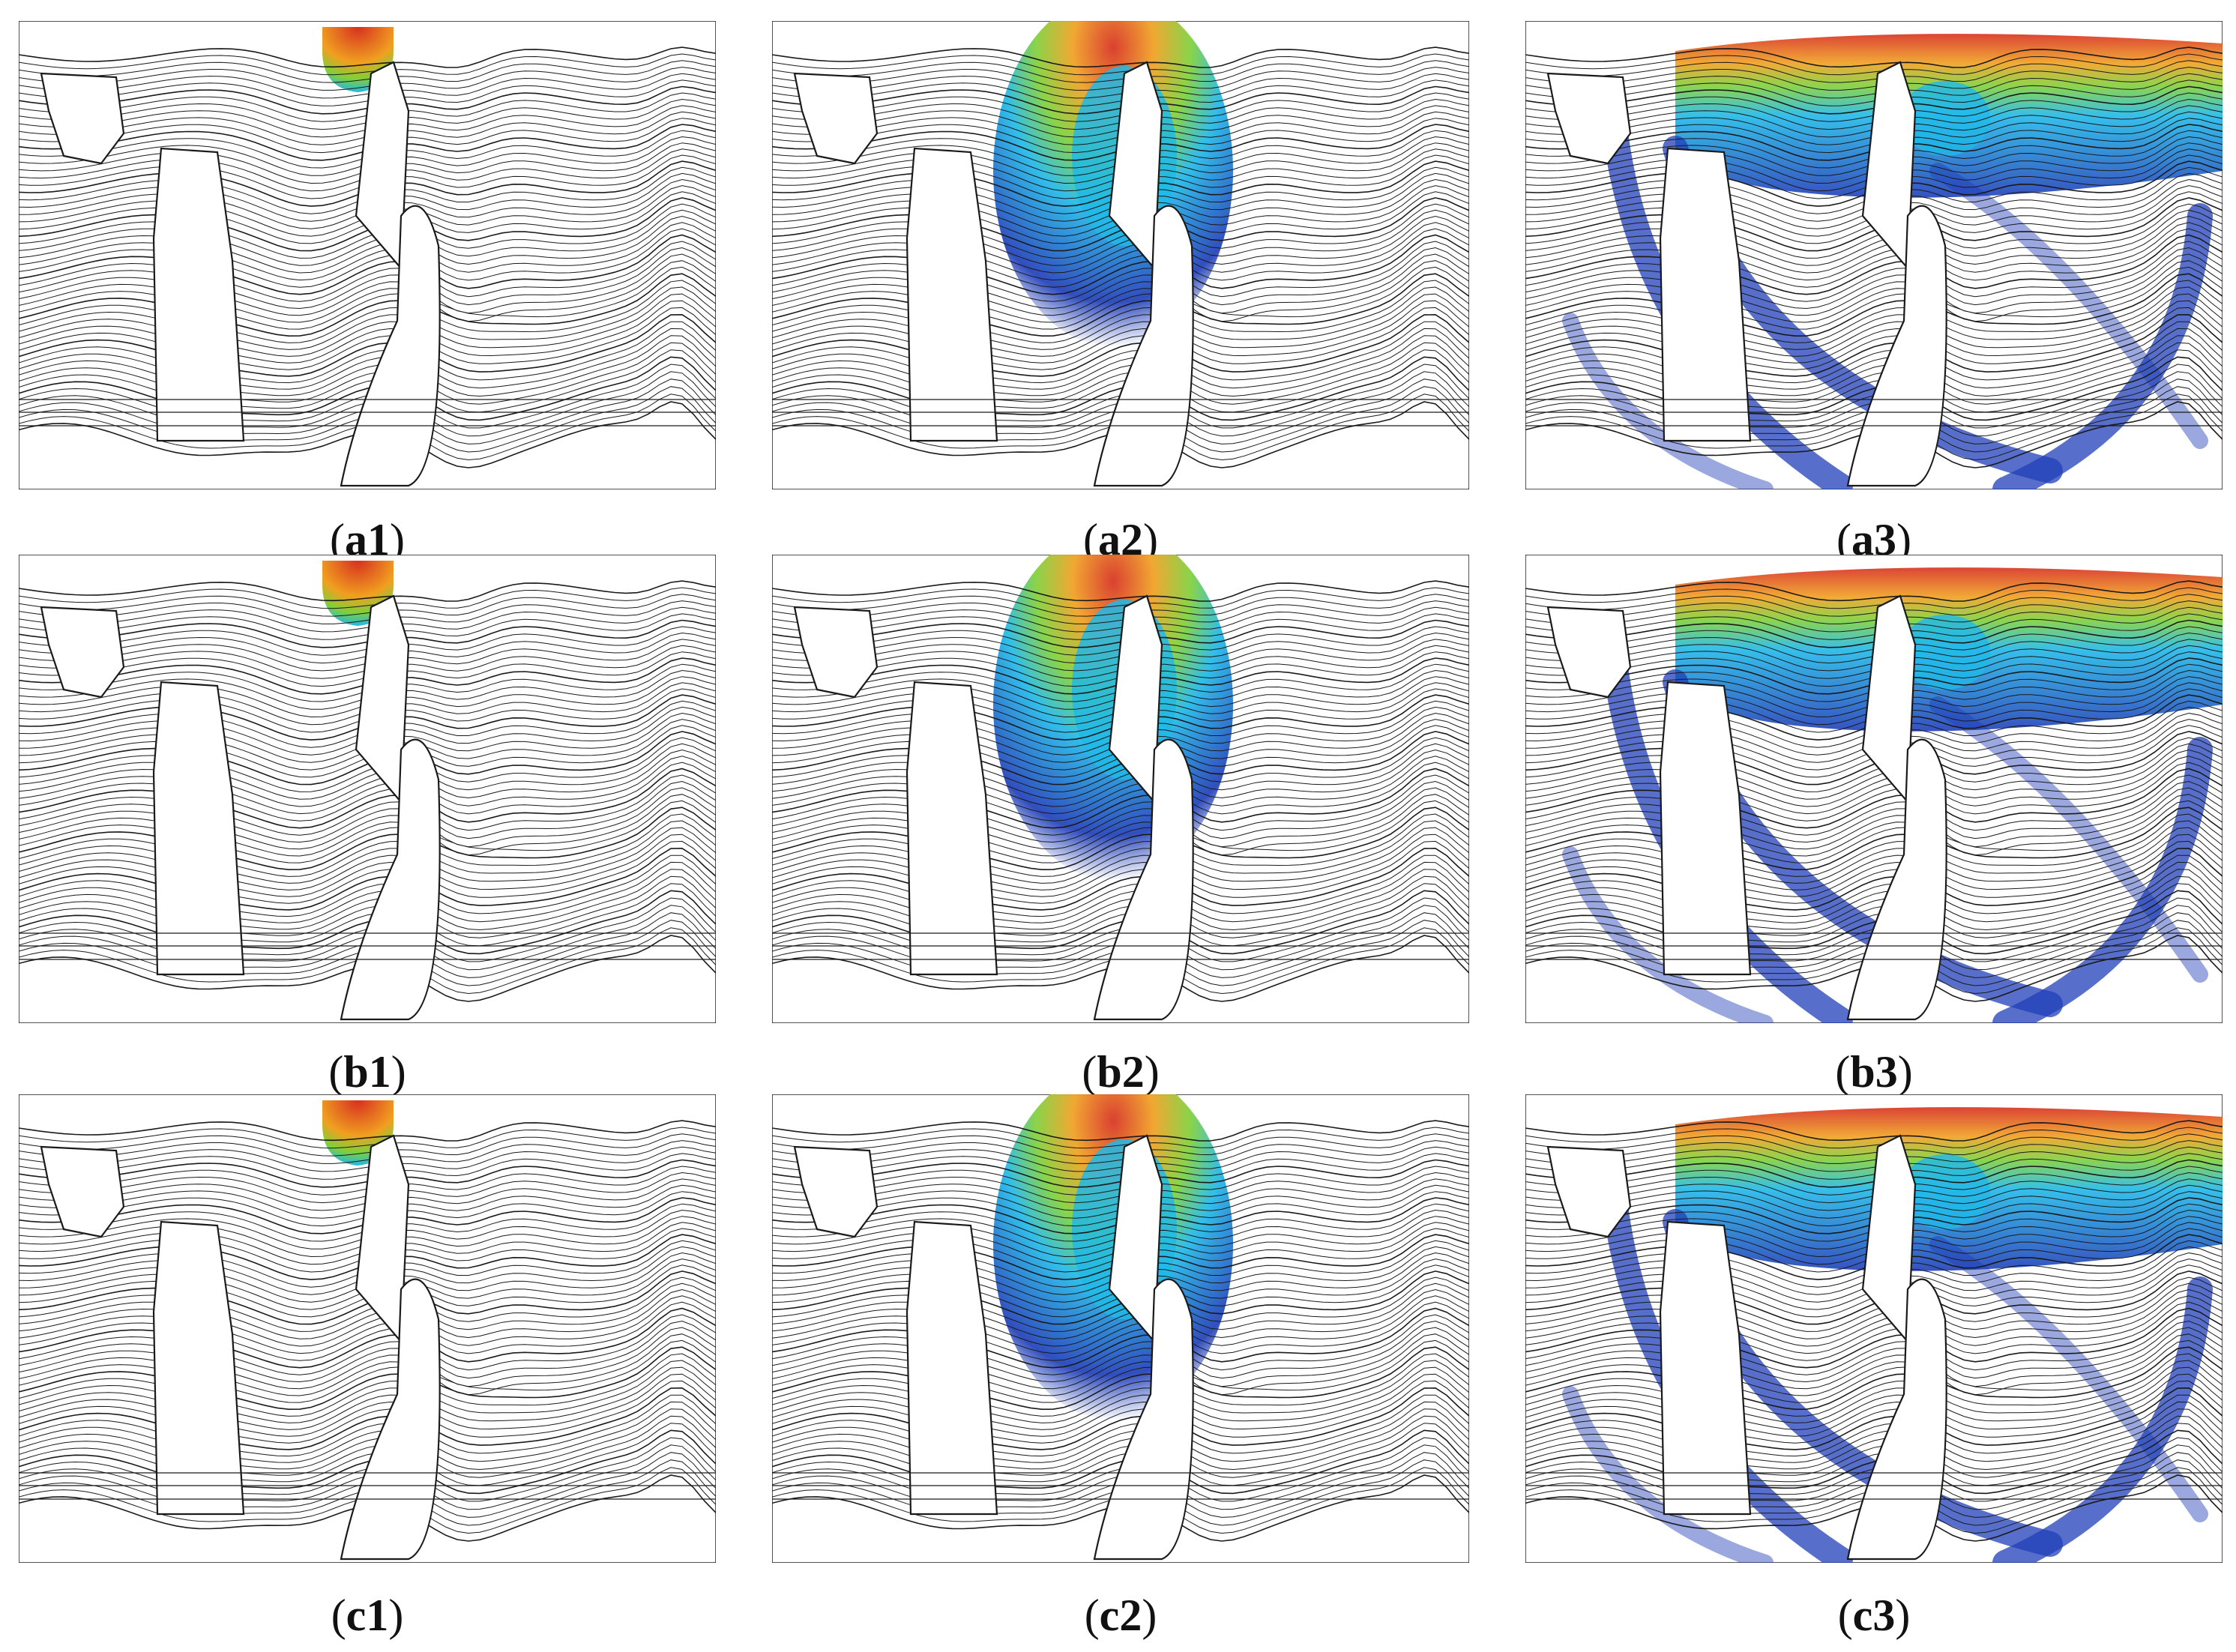 Image resolution: width=2236 pixels, height=1652 pixels. I want to click on panel-c3, so click(1874, 1328).